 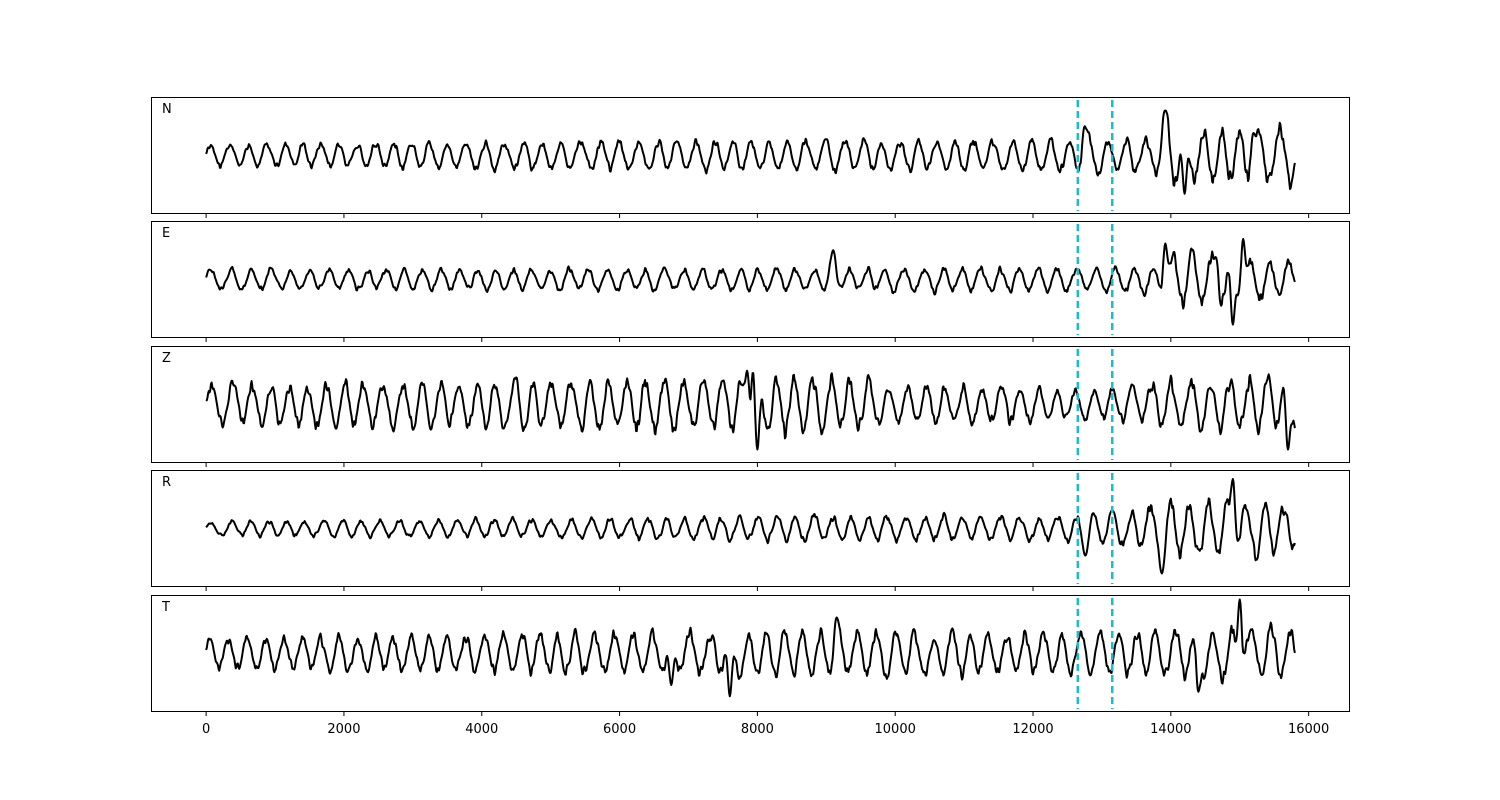 I want to click on x-tick-label: 12000, so click(x=1032, y=729).